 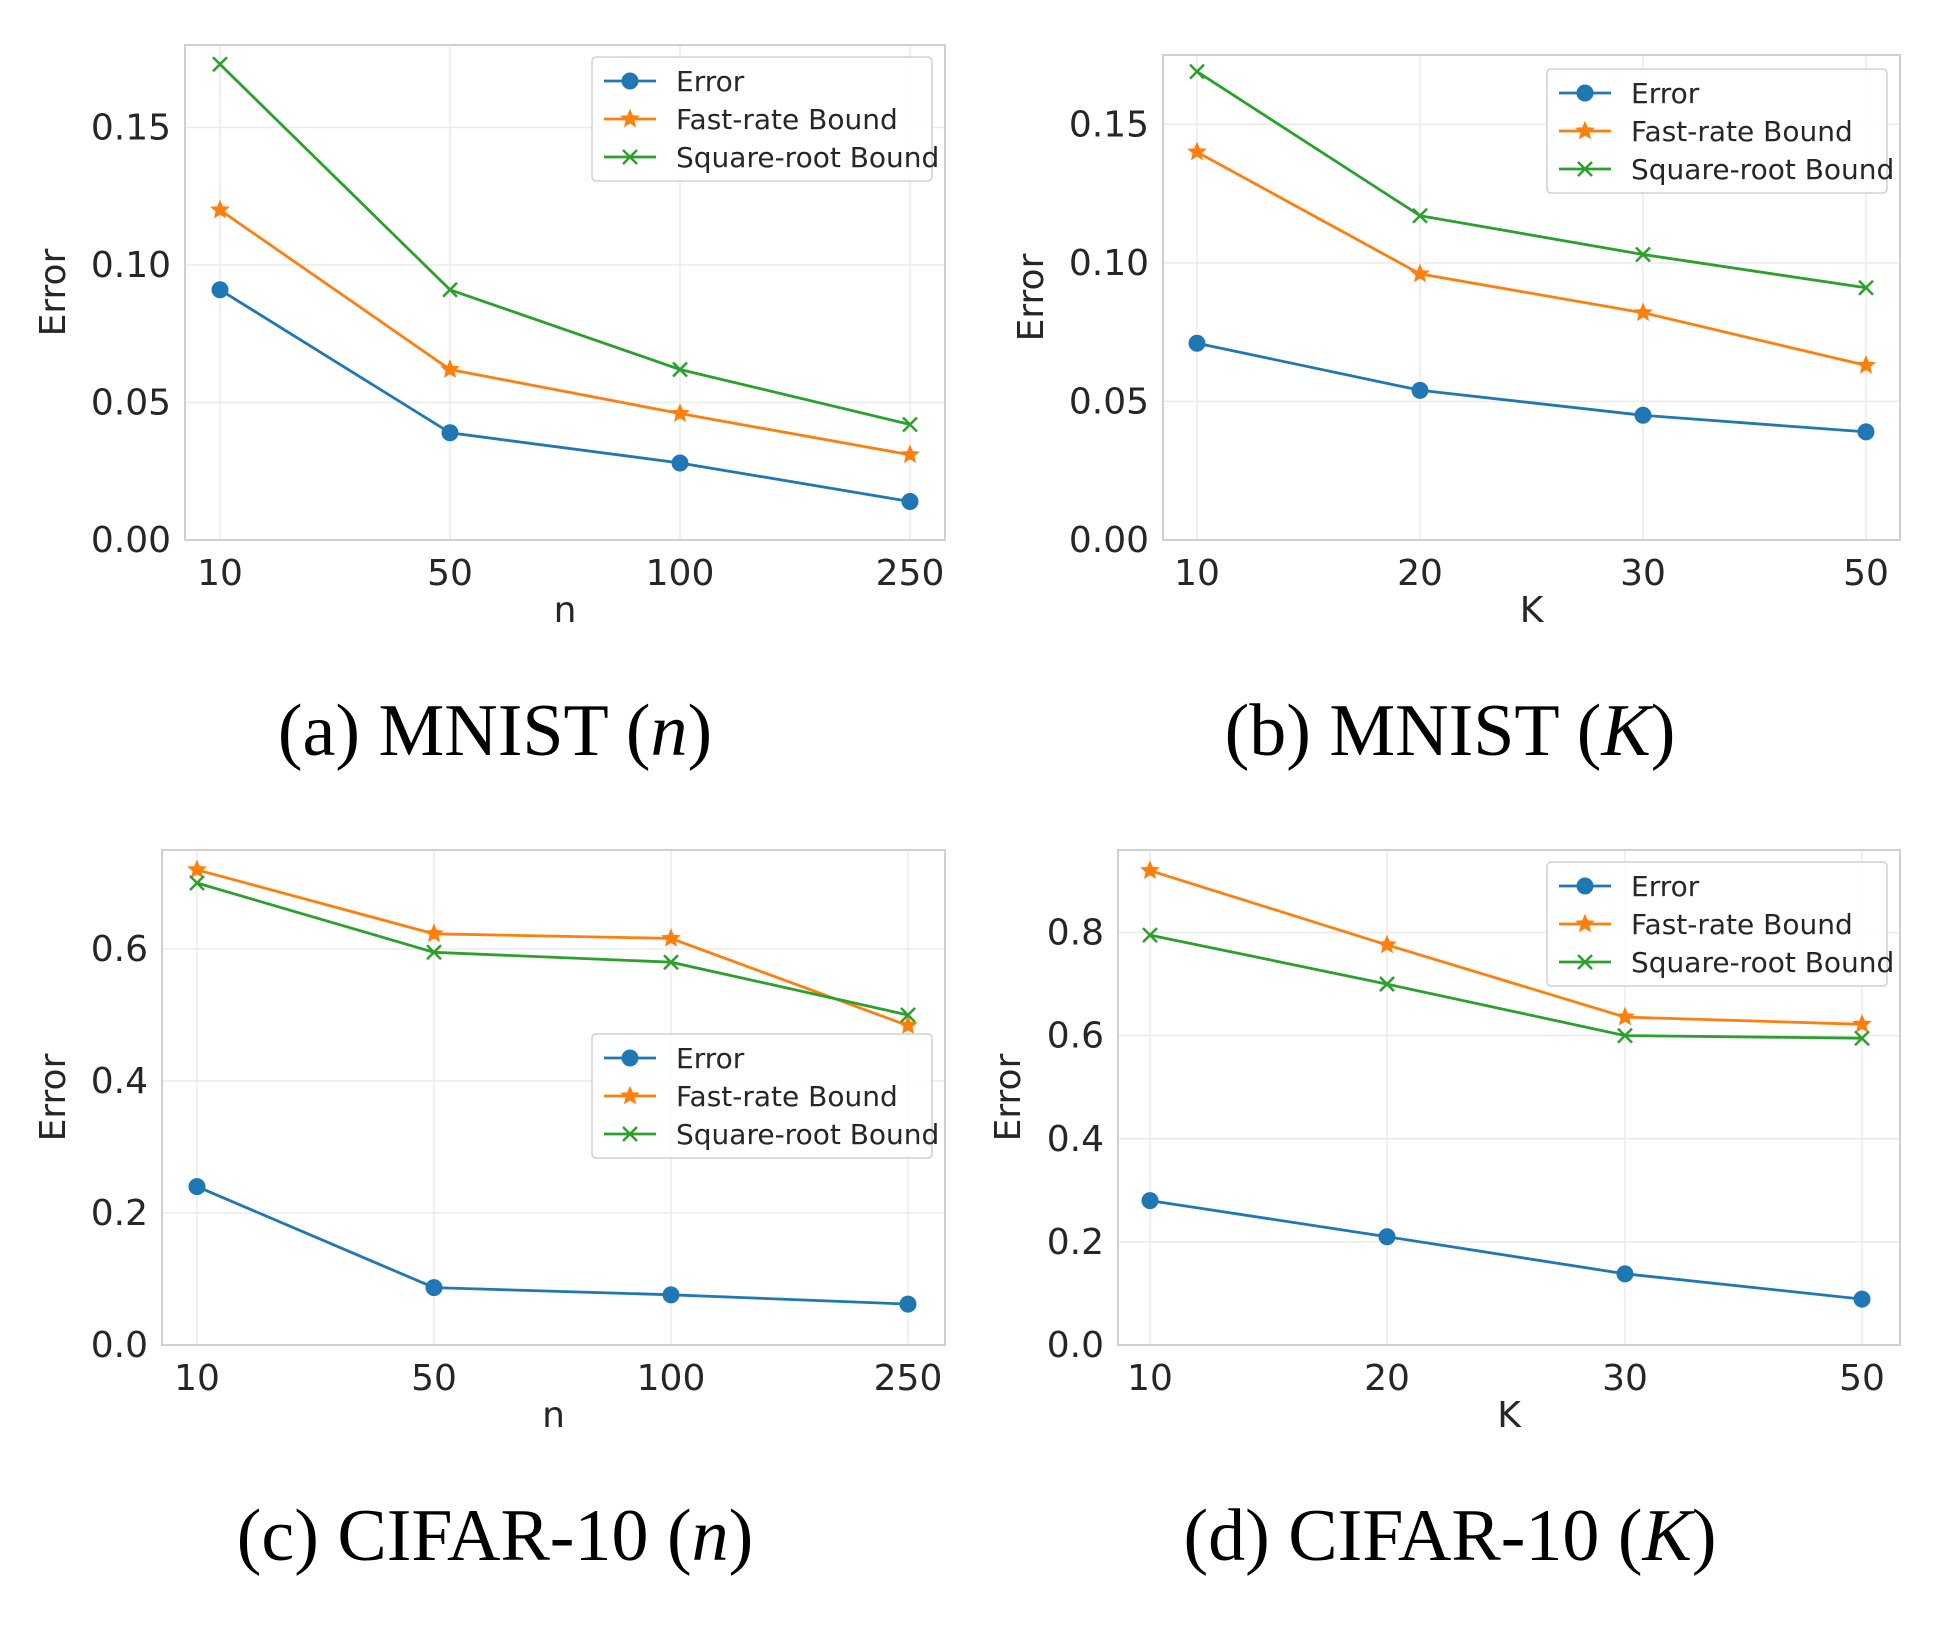 What do you see at coordinates (1717, 131) in the screenshot?
I see `legend-box` at bounding box center [1717, 131].